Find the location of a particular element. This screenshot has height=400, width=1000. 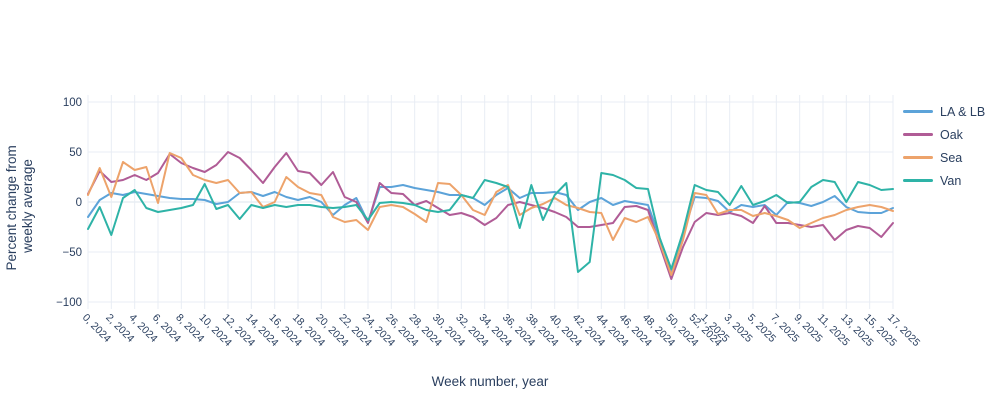

legend-line-sea is located at coordinates (918, 157).